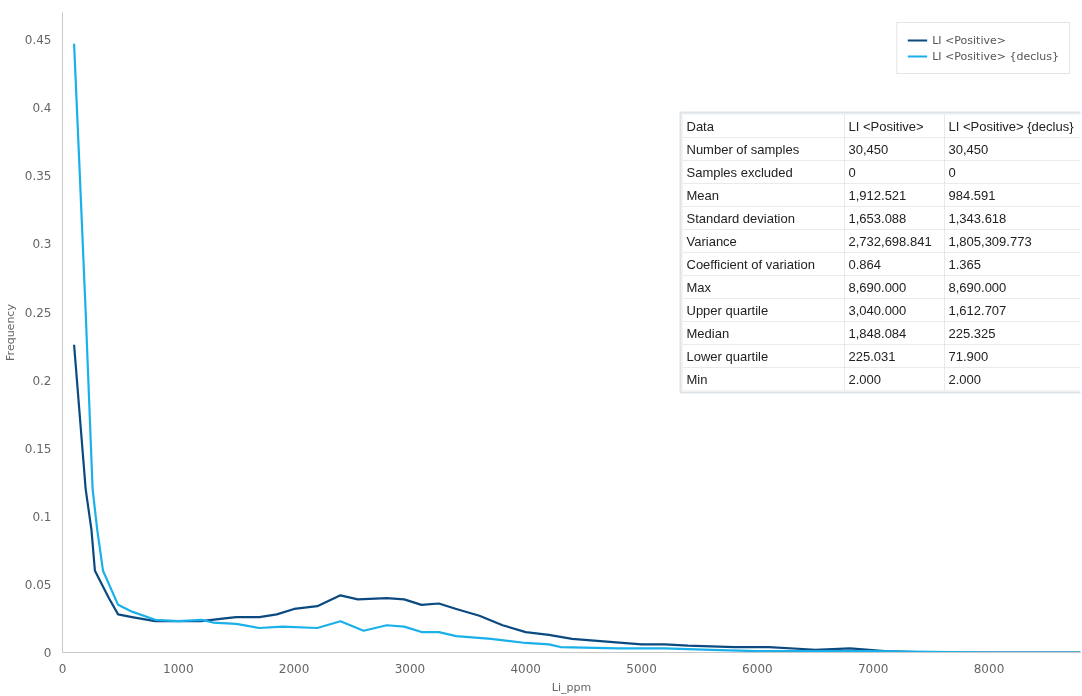 This screenshot has height=696, width=1082. What do you see at coordinates (700, 126) in the screenshot?
I see `annotation: Data` at bounding box center [700, 126].